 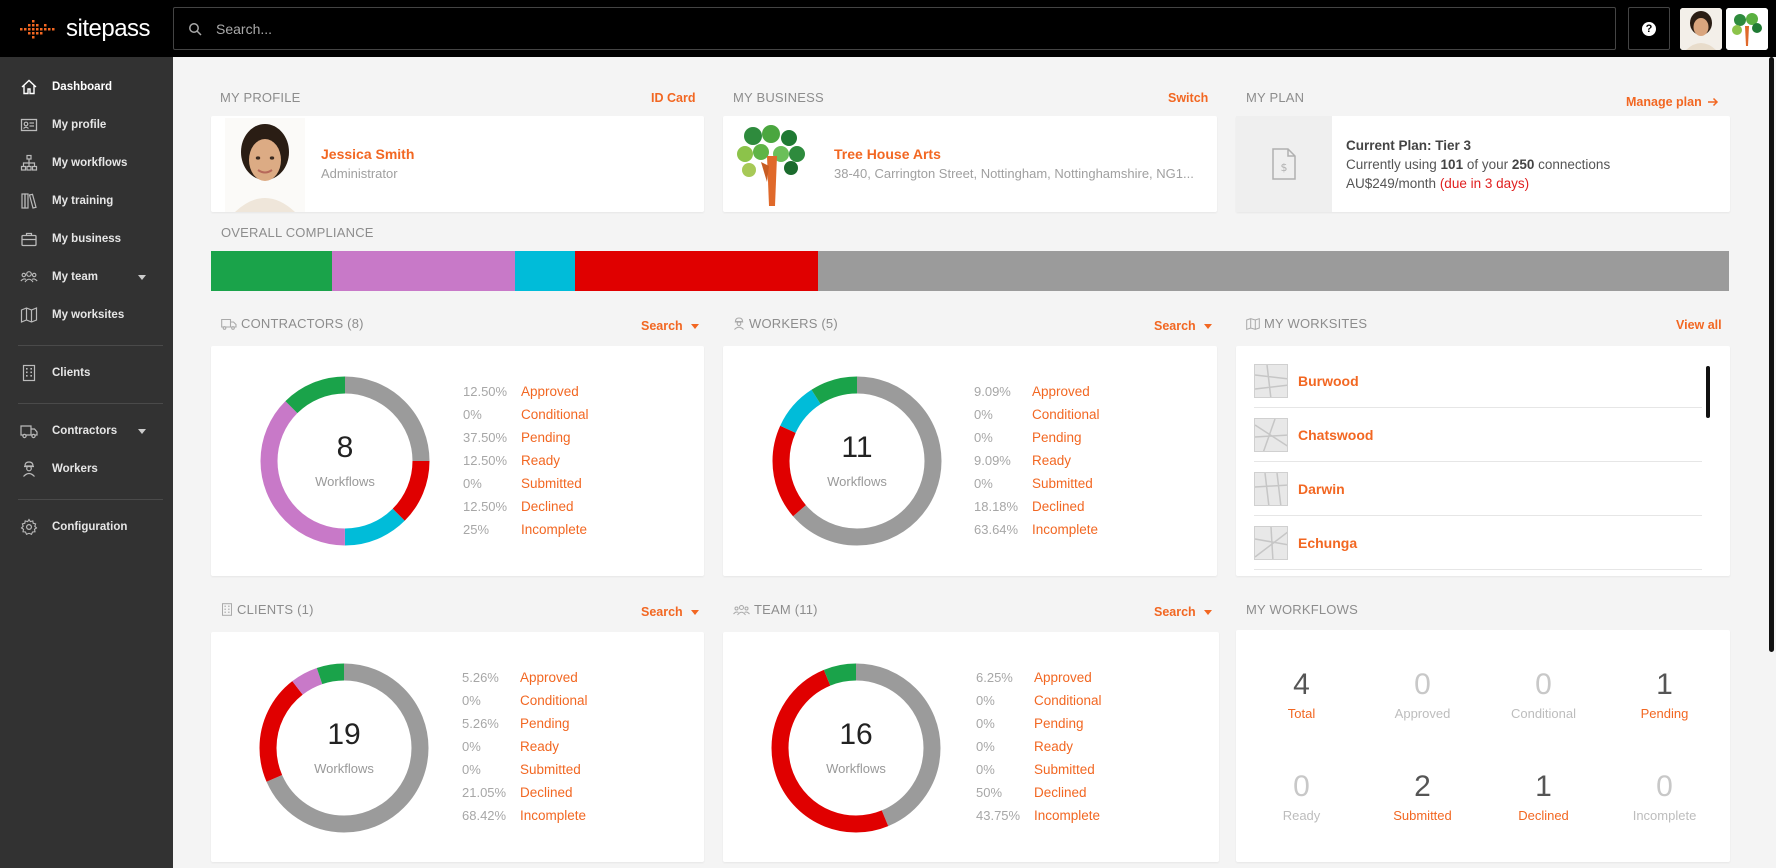 I want to click on contractors-legend-row-submitted: 0% Submitted, so click(x=522, y=483).